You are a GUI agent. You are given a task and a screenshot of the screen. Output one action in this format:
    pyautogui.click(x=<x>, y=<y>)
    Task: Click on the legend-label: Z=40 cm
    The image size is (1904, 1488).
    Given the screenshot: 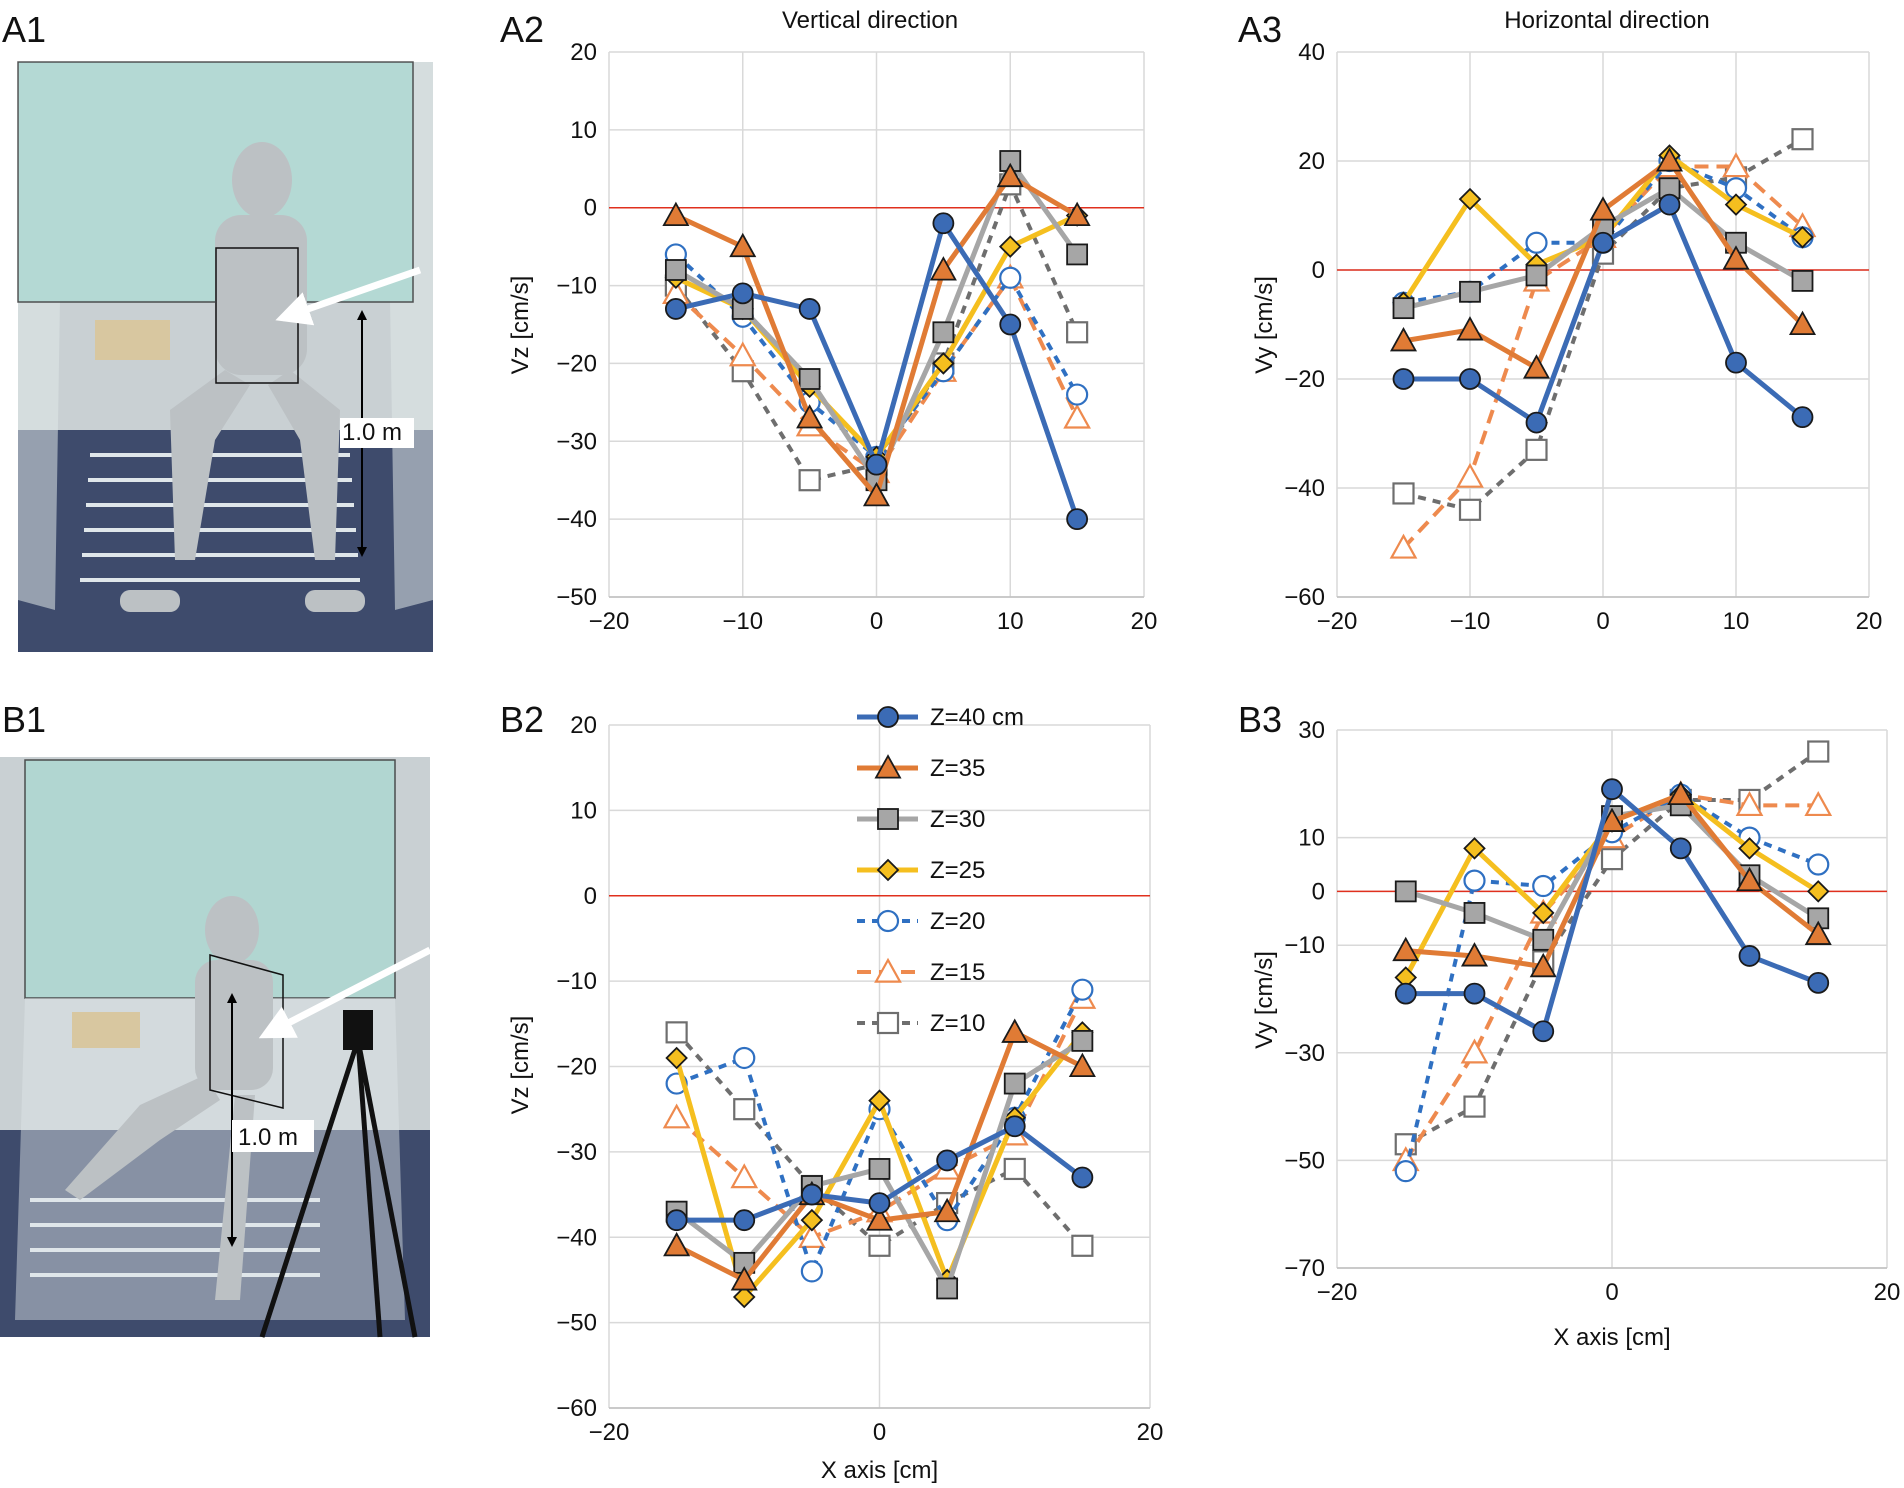 What is the action you would take?
    pyautogui.click(x=977, y=717)
    